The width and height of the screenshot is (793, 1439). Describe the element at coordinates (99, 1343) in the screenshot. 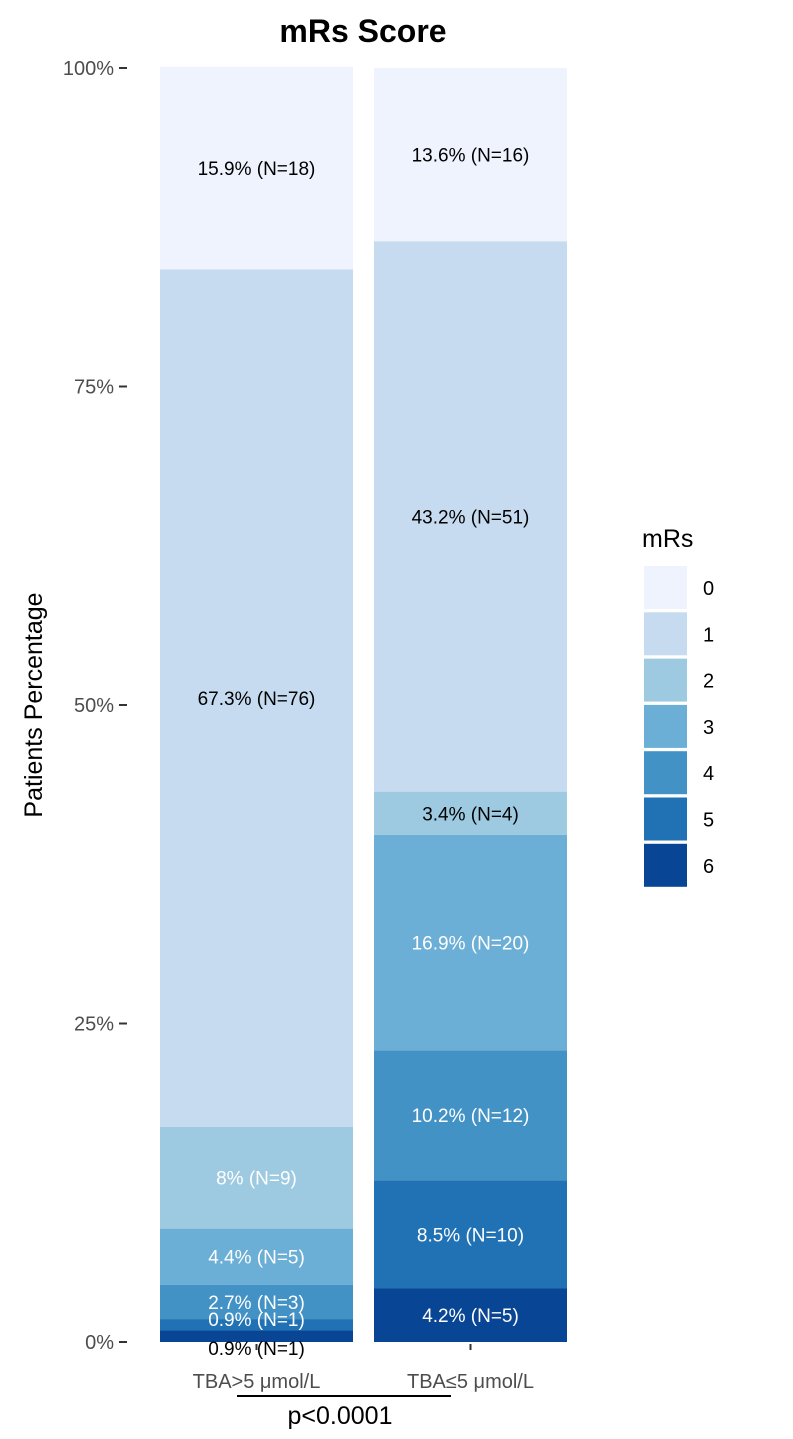

I see `y-tick-label: 0%` at that location.